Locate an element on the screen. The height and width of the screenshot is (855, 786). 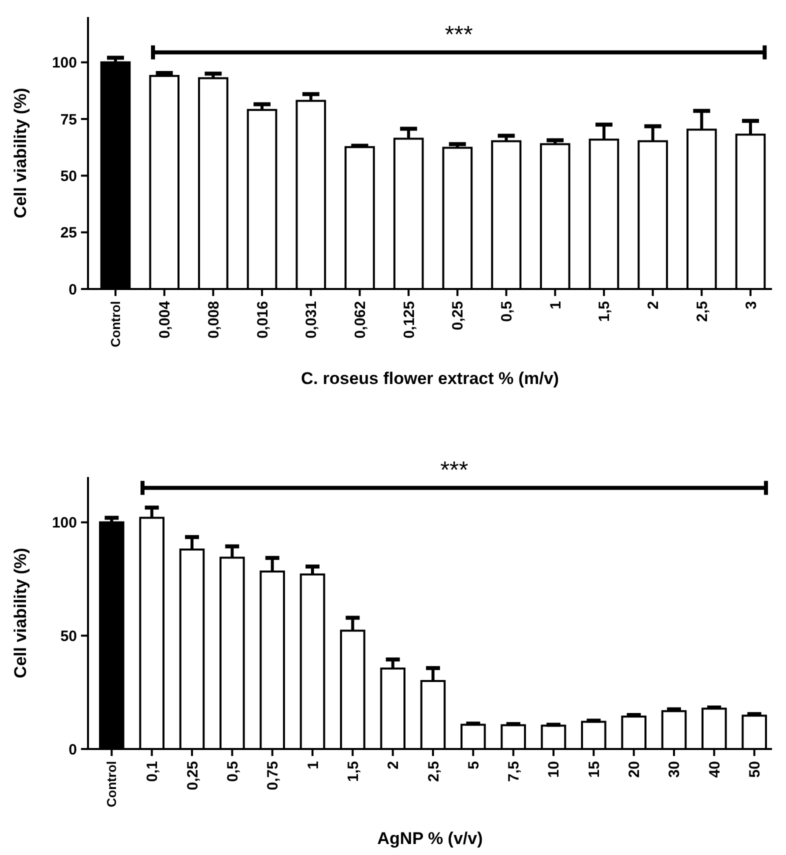
x-tick-label: 15 is located at coordinates (594, 769).